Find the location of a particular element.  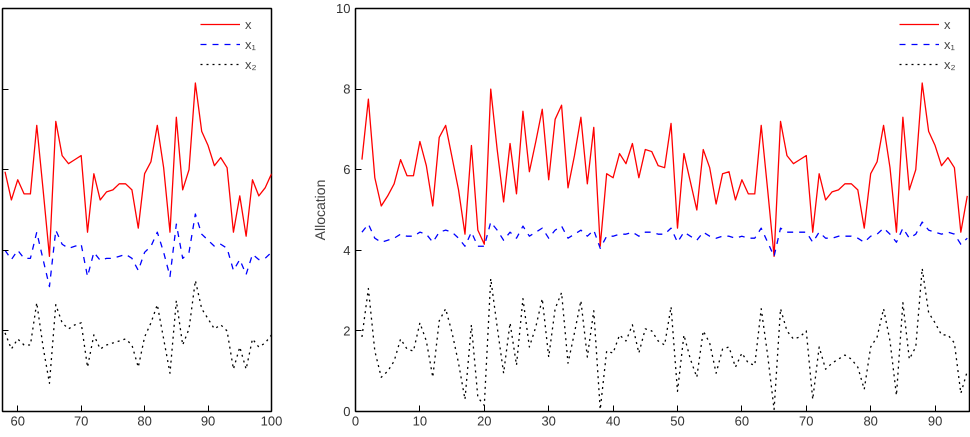

x-tick-label: 50 is located at coordinates (677, 421).